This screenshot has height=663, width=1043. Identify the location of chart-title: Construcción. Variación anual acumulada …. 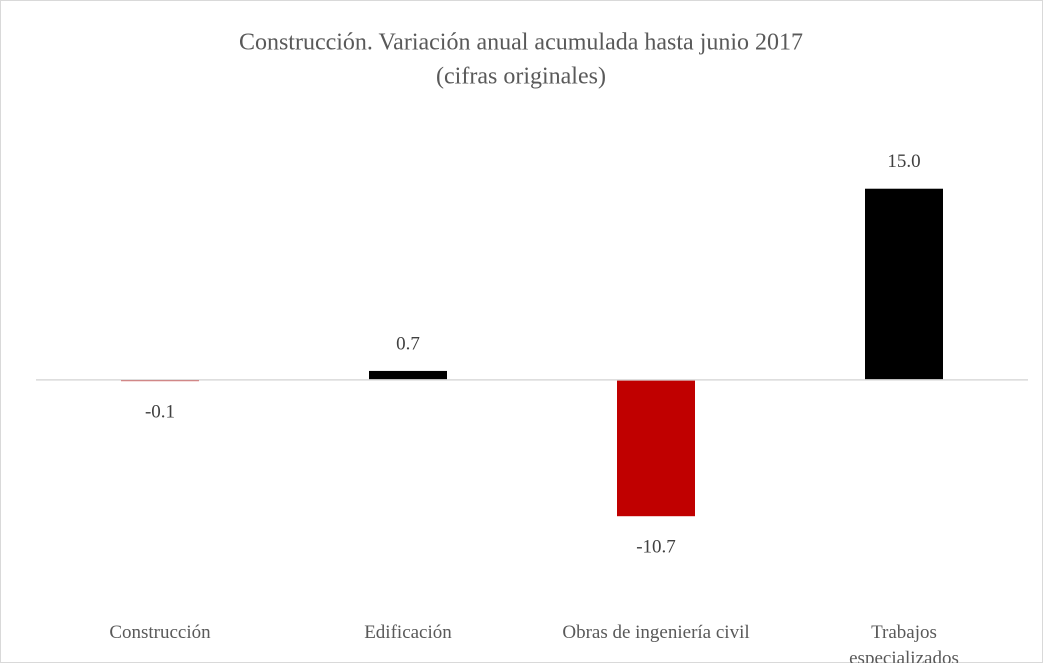
(521, 43).